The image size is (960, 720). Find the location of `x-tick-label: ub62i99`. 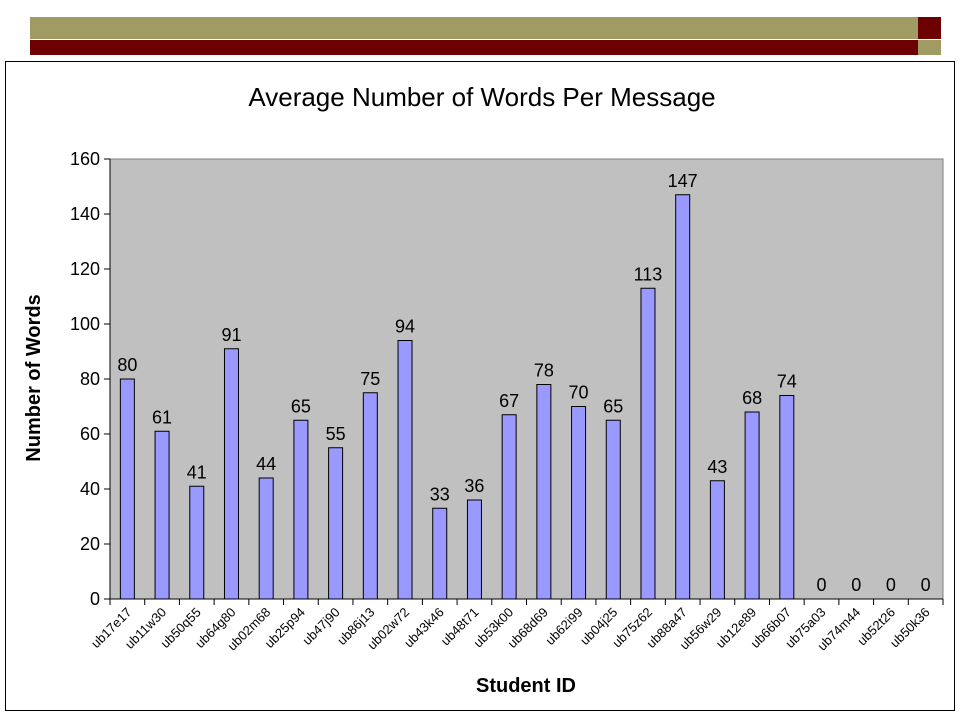

x-tick-label: ub62i99 is located at coordinates (563, 626).